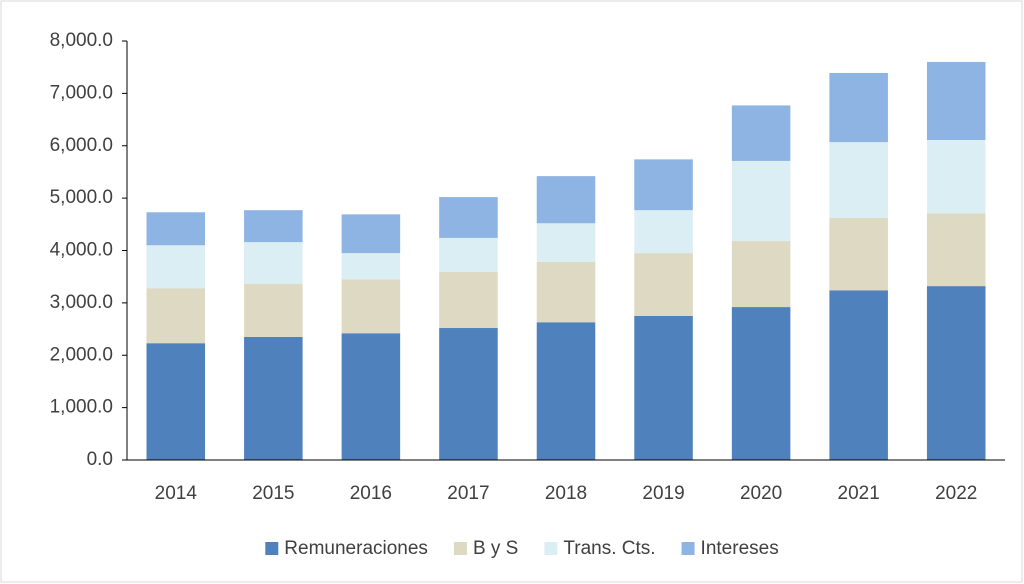 The image size is (1024, 584). What do you see at coordinates (356, 548) in the screenshot?
I see `legend-label: Remuneraciones` at bounding box center [356, 548].